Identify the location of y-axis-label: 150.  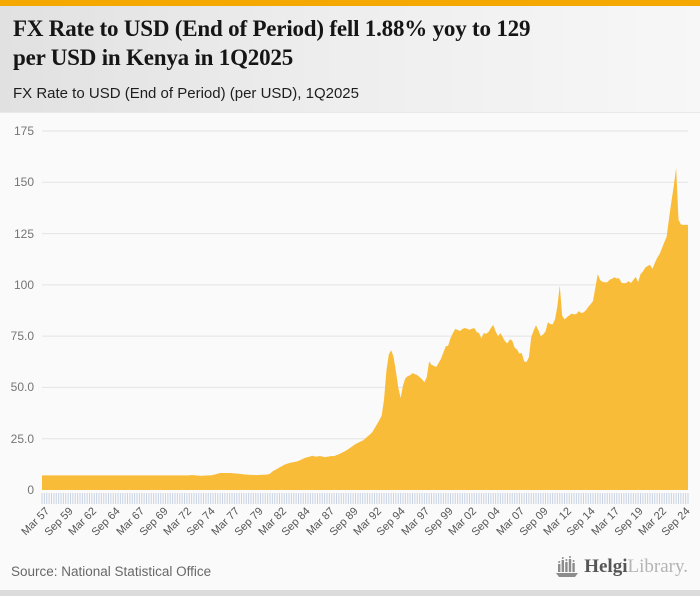
(23, 182).